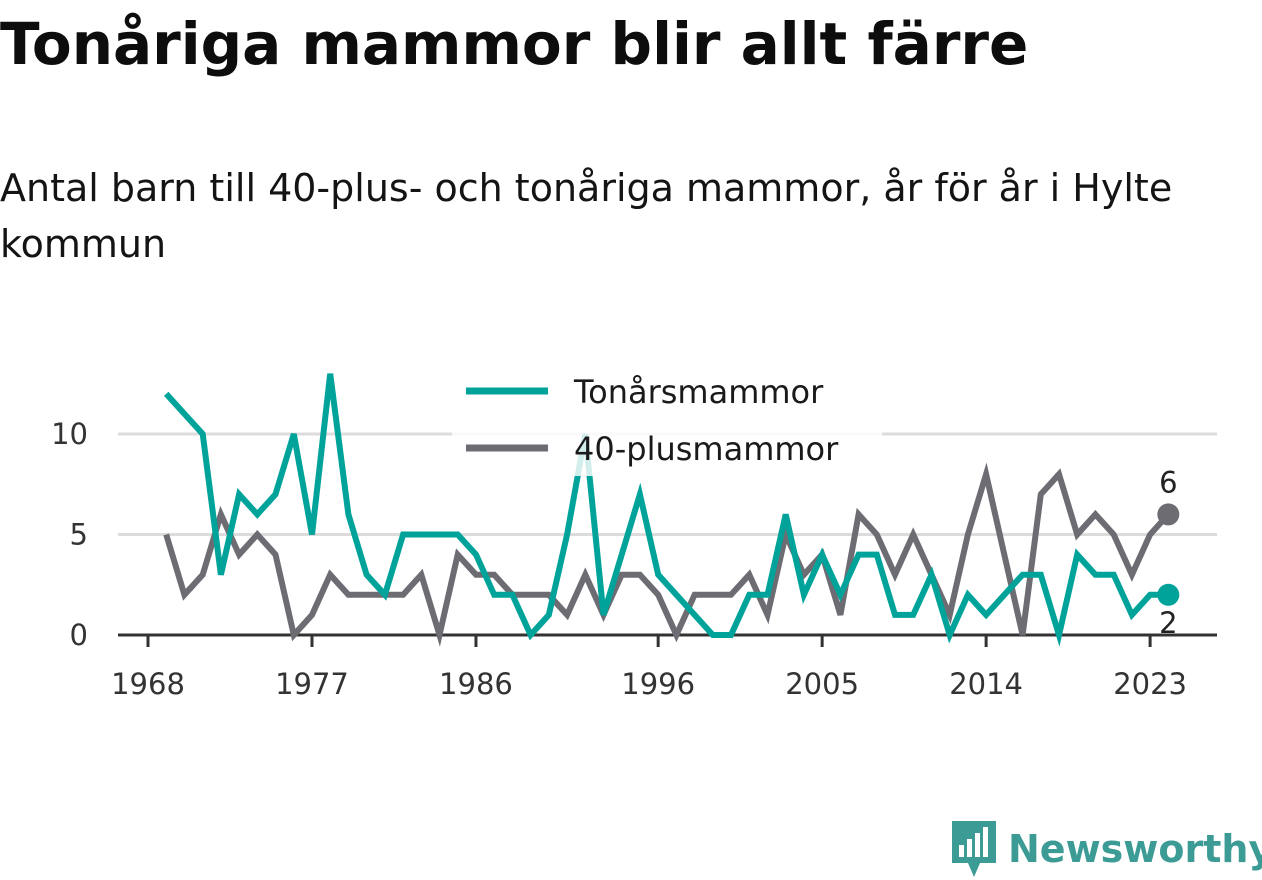 The image size is (1262, 880). What do you see at coordinates (79, 635) in the screenshot?
I see `y-tick-label: 0` at bounding box center [79, 635].